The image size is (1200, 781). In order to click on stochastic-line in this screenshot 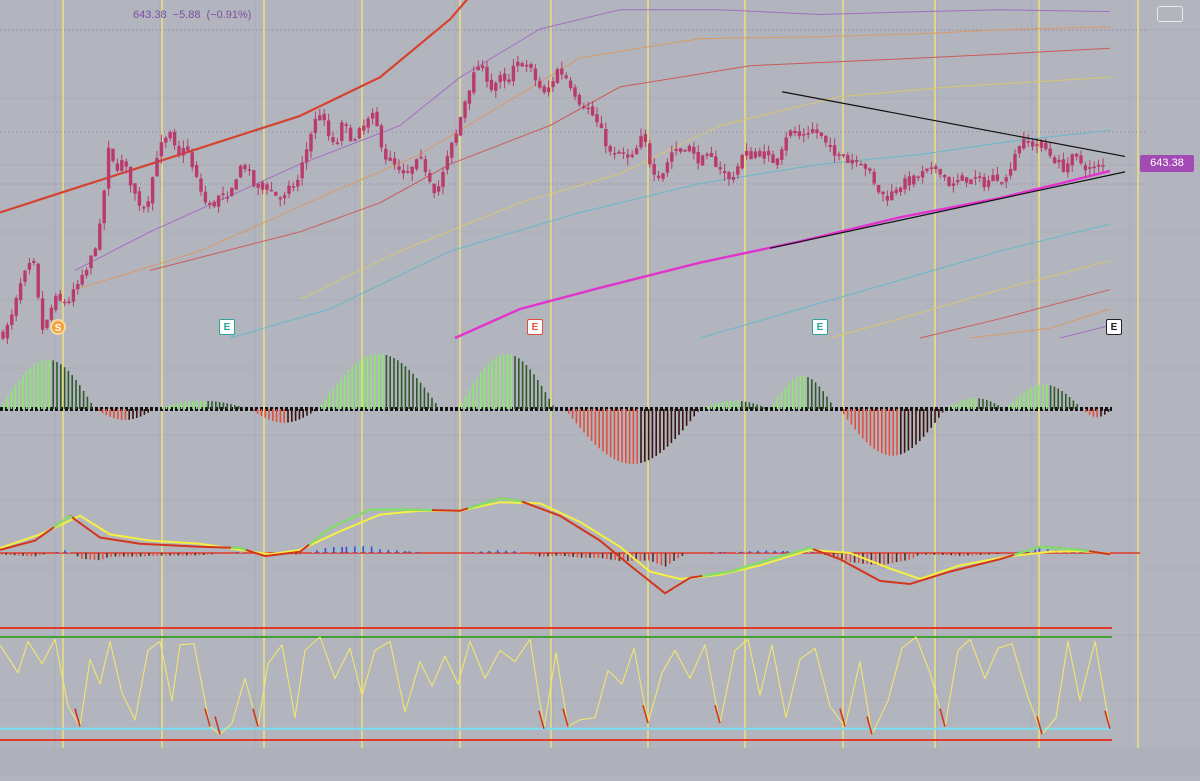, I will do `click(555, 685)`.